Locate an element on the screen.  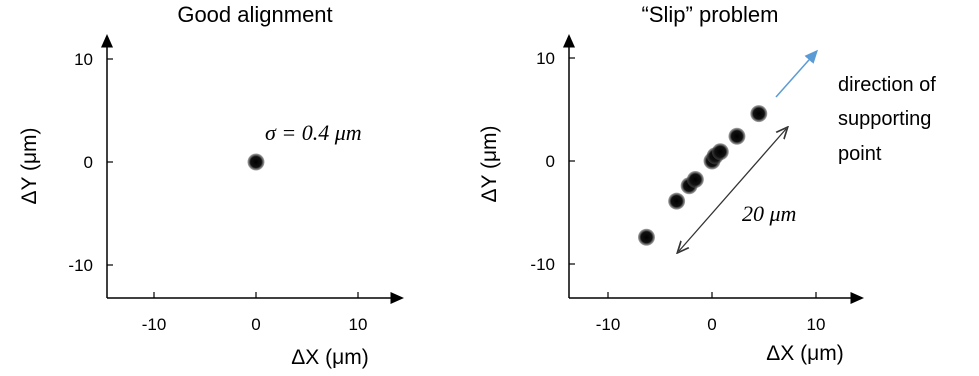
sigma-annotation: σ = 0.4 μm is located at coordinates (313, 132).